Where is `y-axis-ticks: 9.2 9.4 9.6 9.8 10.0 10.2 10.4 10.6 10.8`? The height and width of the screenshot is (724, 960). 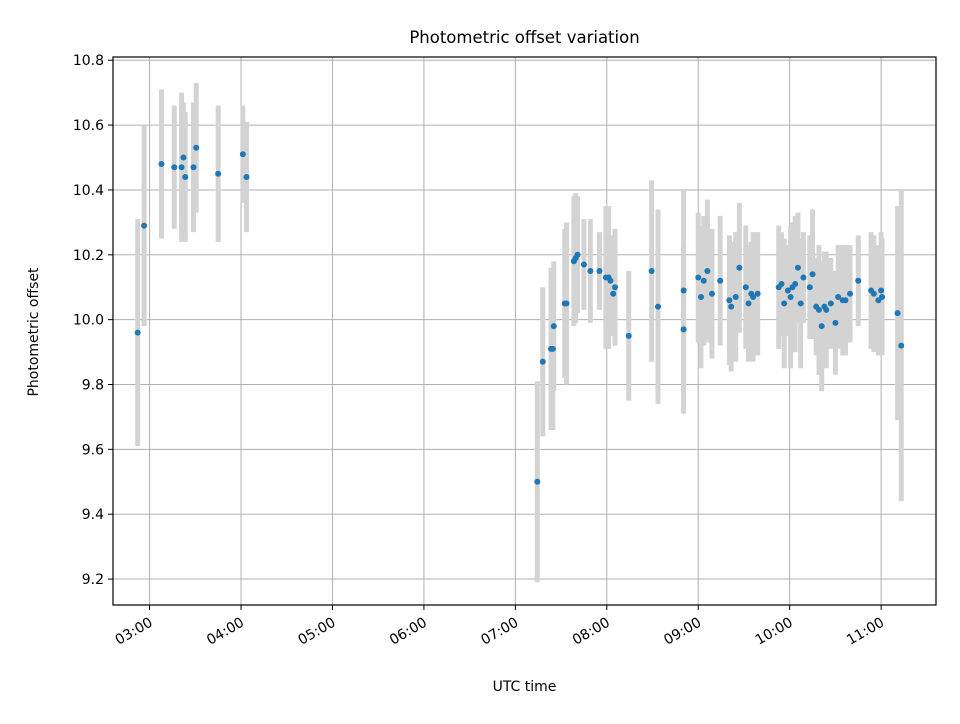 y-axis-ticks: 9.2 9.4 9.6 9.8 10.0 10.2 10.4 10.6 10.8 is located at coordinates (93, 320).